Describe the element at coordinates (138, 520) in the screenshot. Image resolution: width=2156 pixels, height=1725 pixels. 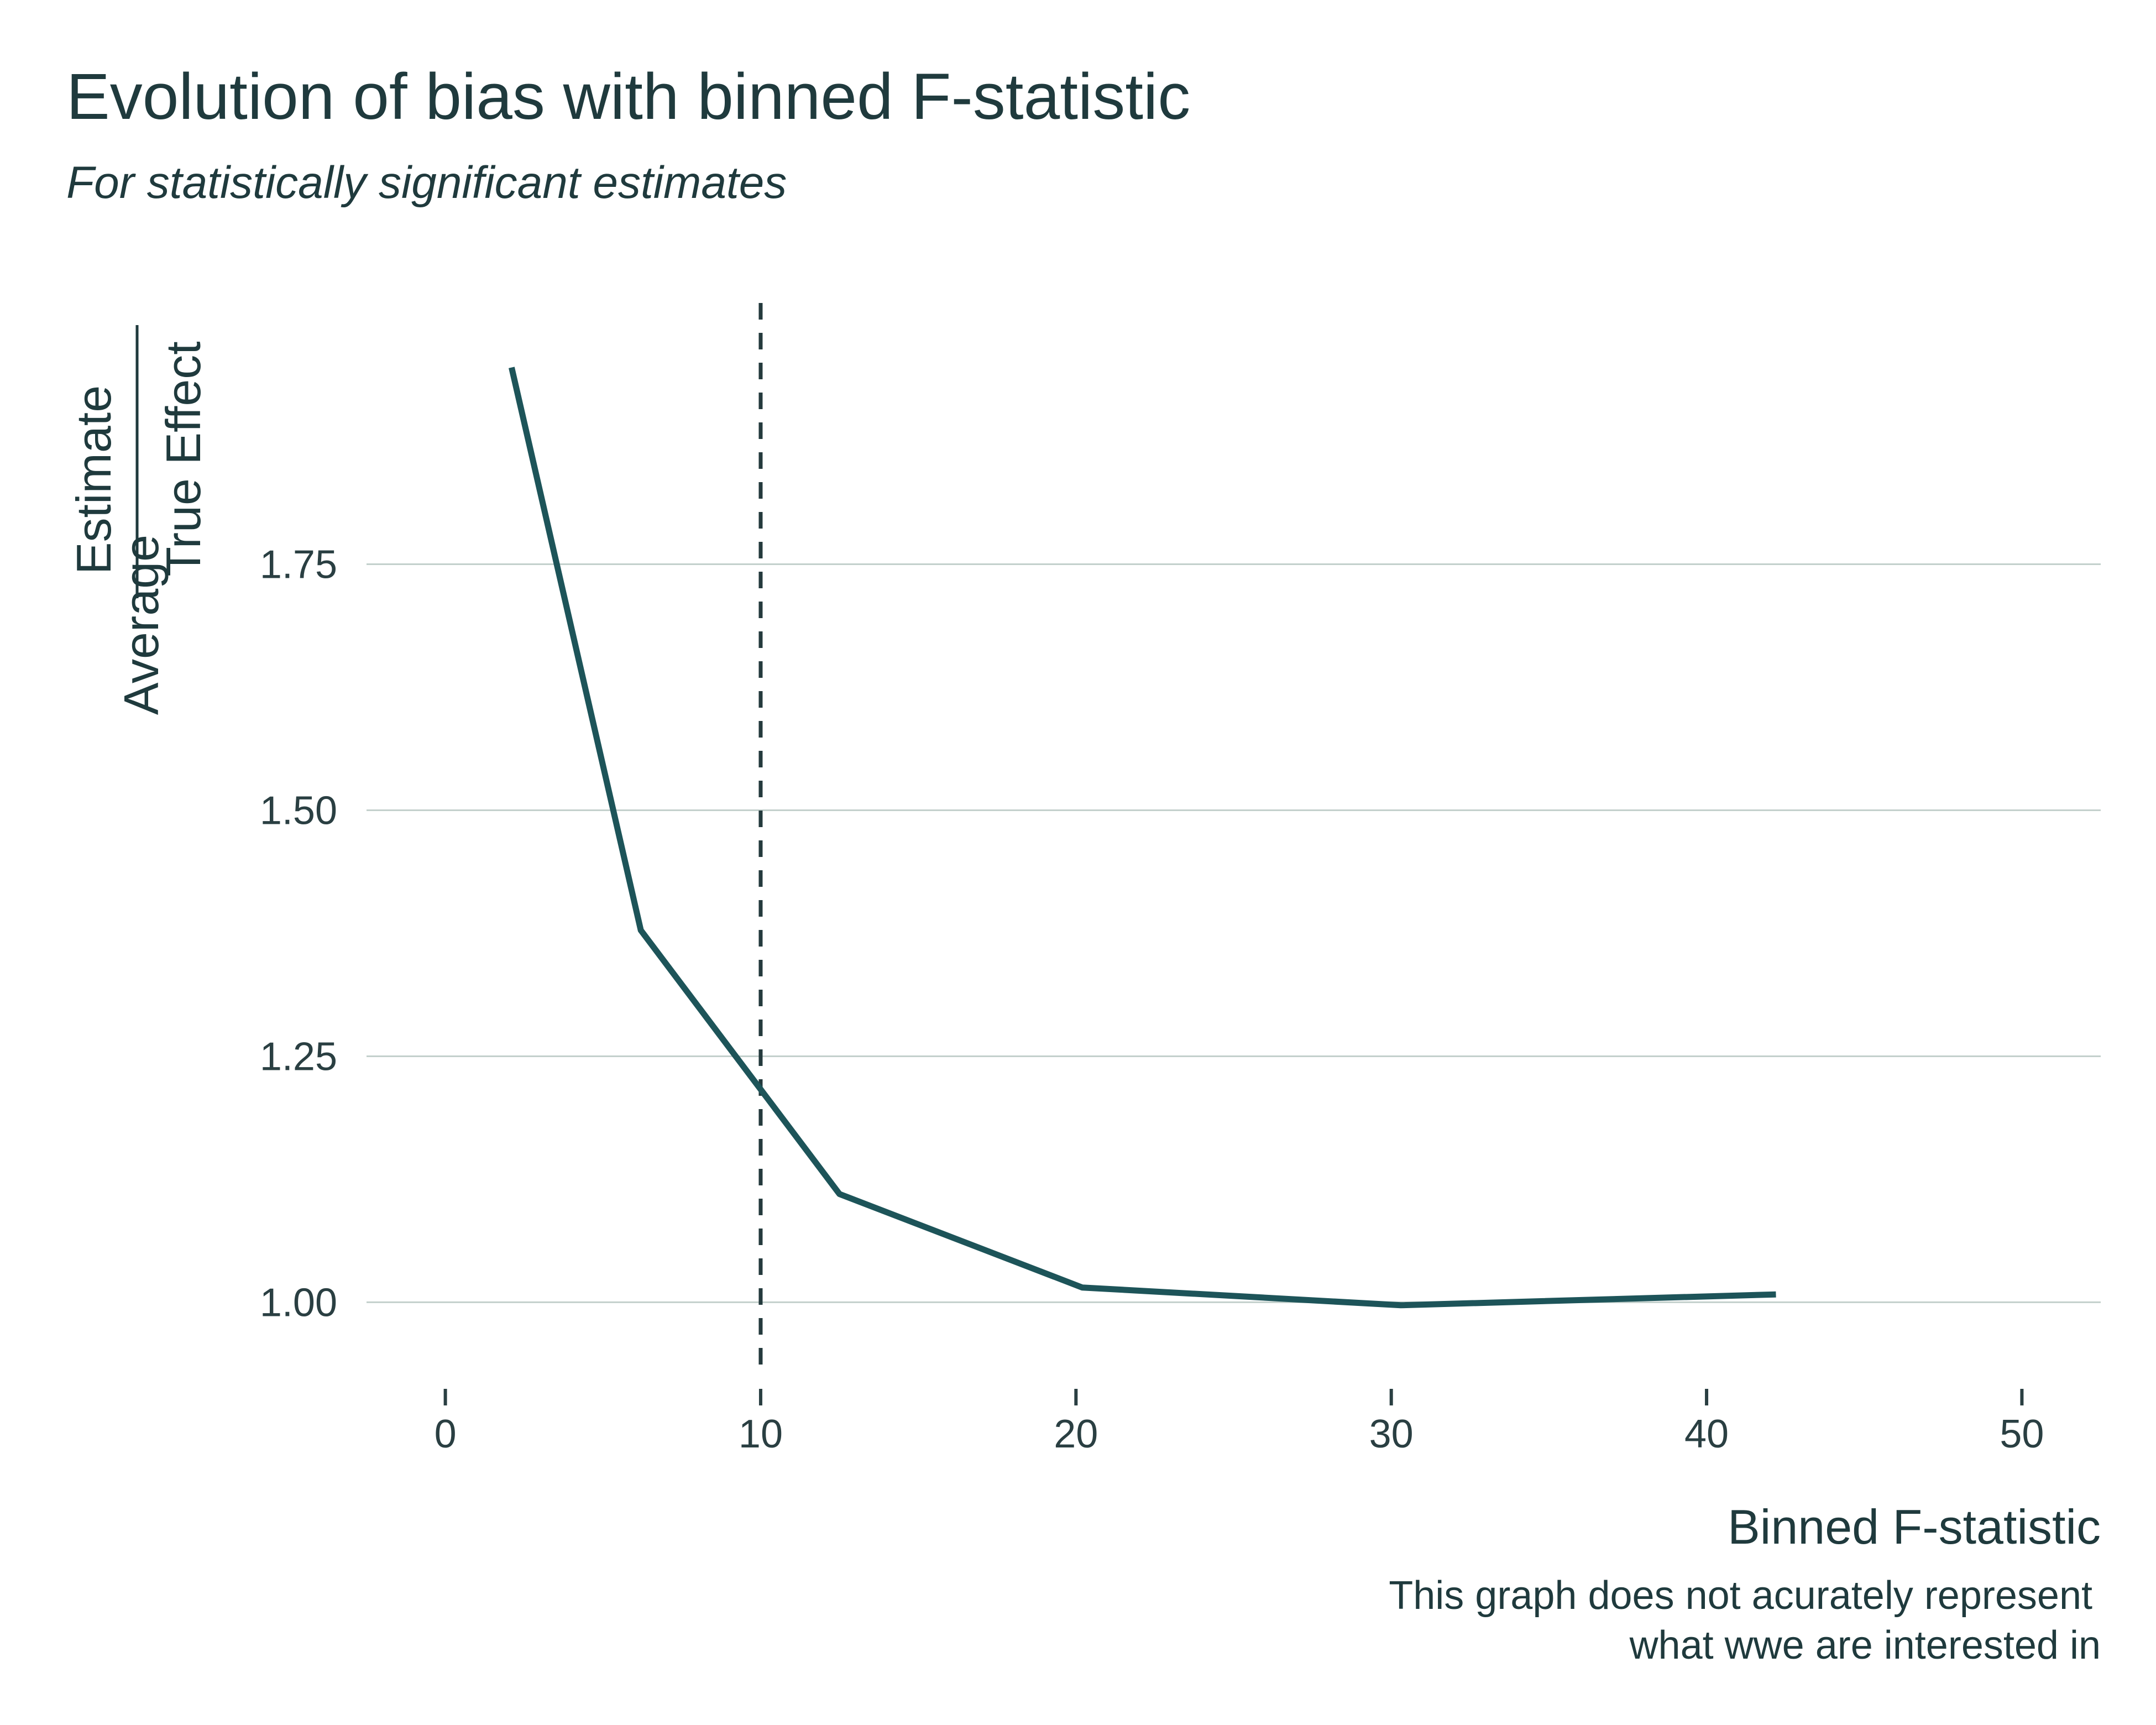
I see `y-axis-title: Average Estimate True Effect` at that location.